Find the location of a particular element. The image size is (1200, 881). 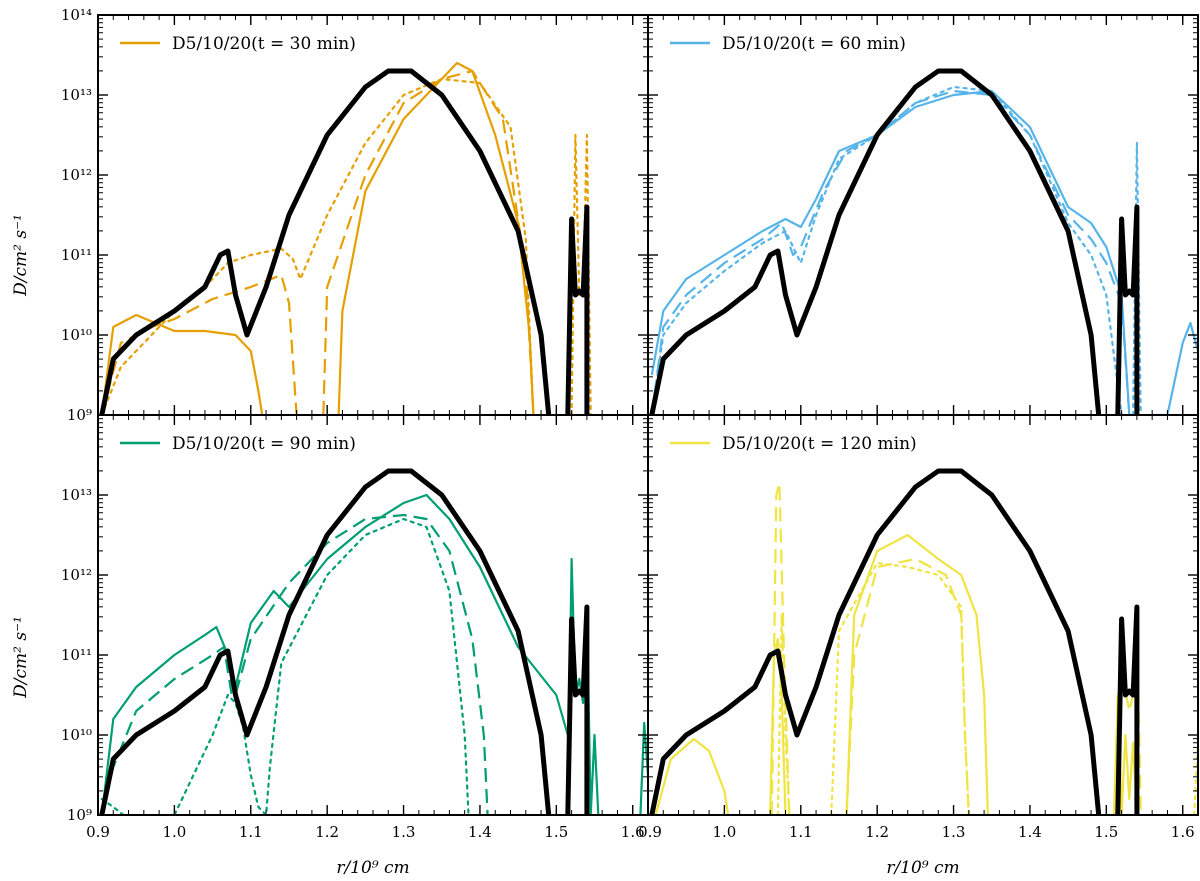

series-line-D10-c is located at coordinates (1129, 714).